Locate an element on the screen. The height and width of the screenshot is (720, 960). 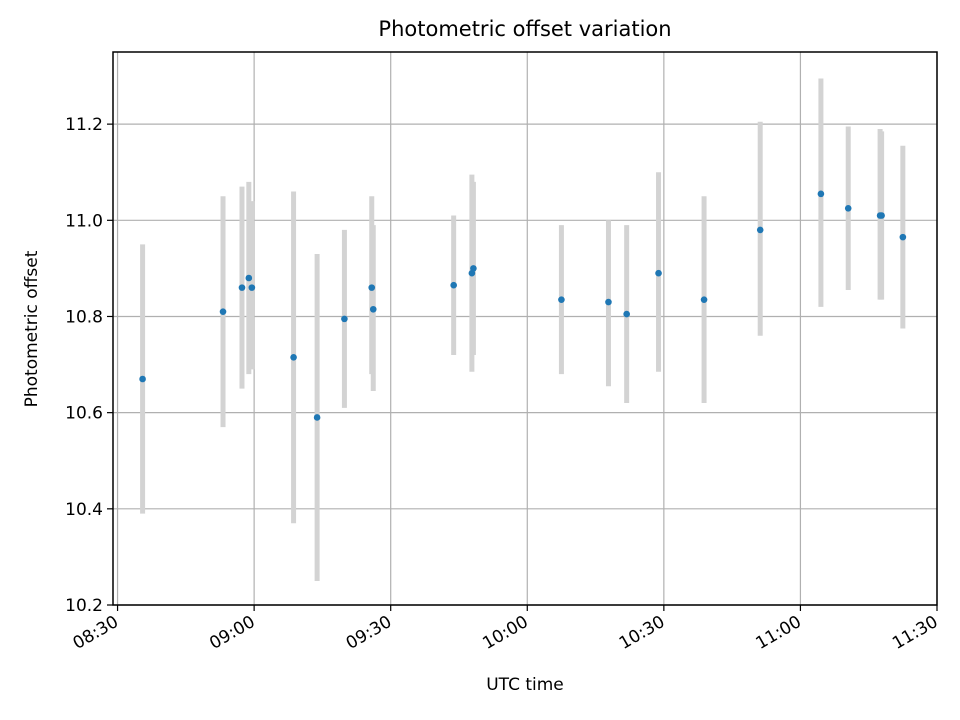
y-tick-label: 10.8 is located at coordinates (84, 317).